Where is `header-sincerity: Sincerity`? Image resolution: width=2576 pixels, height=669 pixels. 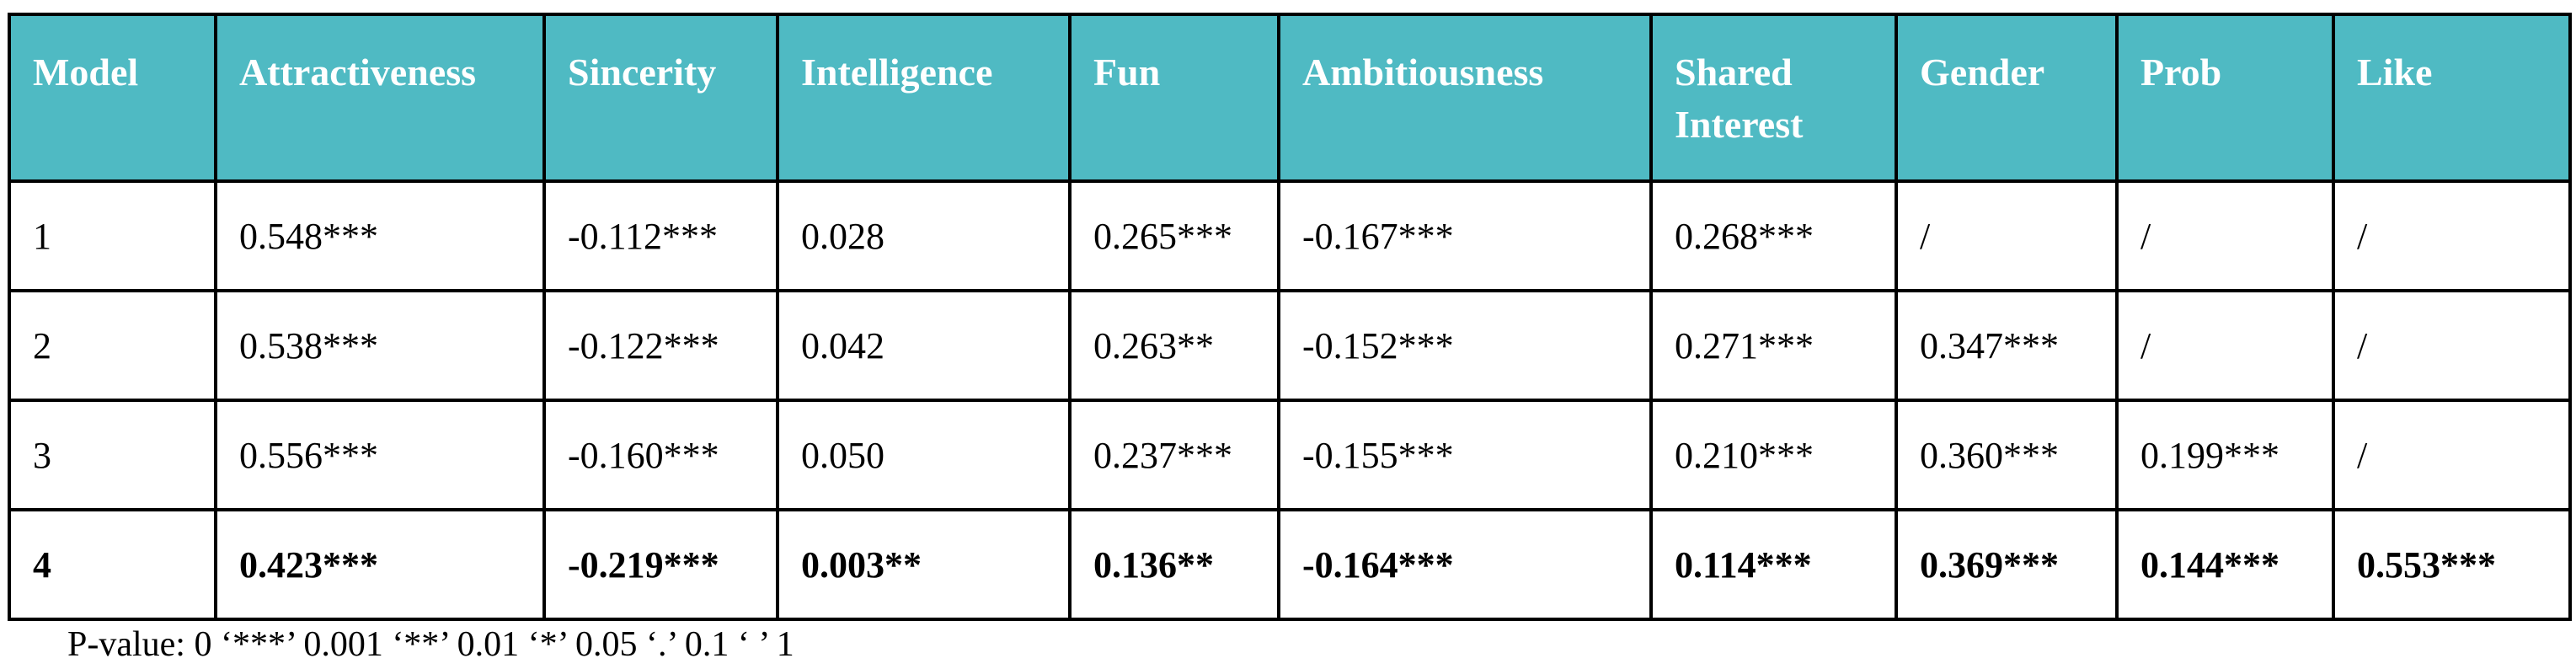 header-sincerity: Sincerity is located at coordinates (660, 98).